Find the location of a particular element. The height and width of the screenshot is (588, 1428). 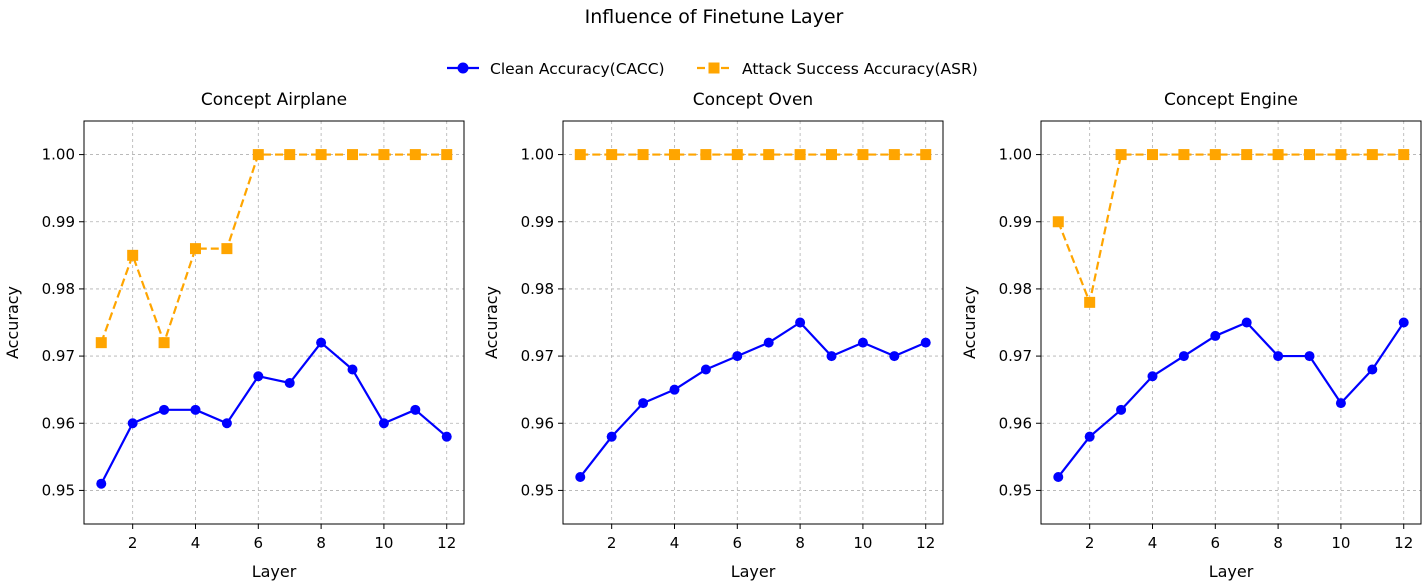

chart2-ytick-label-0: 0.95 is located at coordinates (537, 490).